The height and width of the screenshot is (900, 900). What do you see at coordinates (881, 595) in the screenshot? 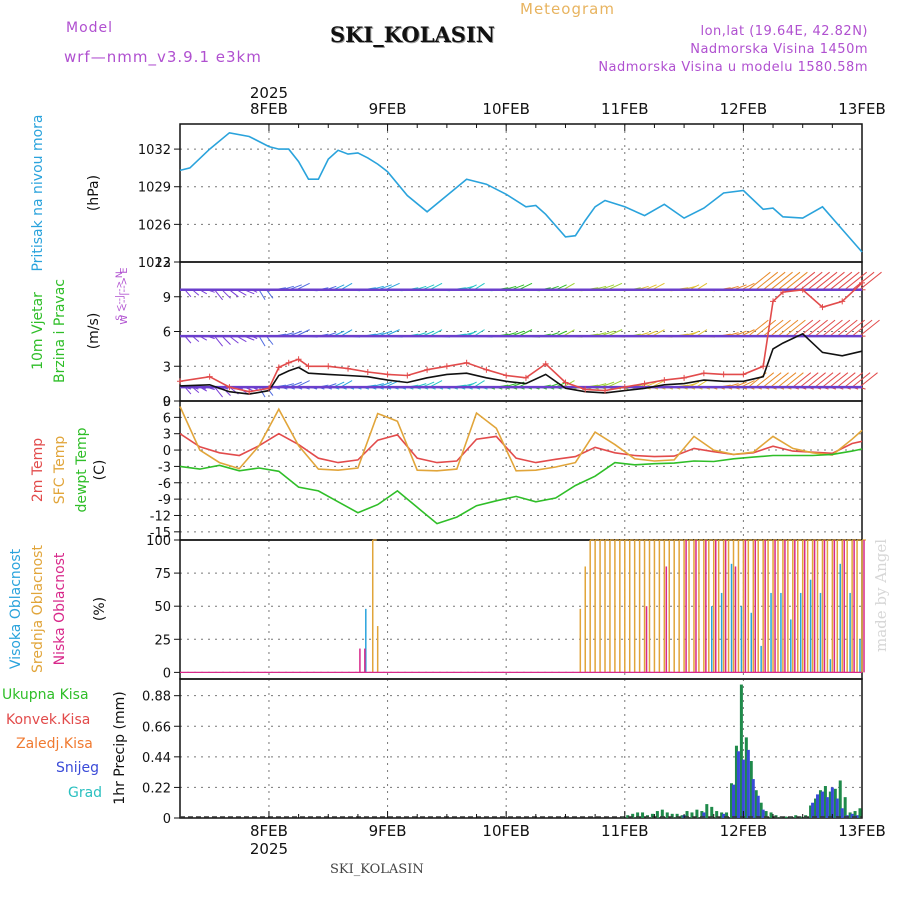
I see `credit-watermark: made by Angel` at bounding box center [881, 595].